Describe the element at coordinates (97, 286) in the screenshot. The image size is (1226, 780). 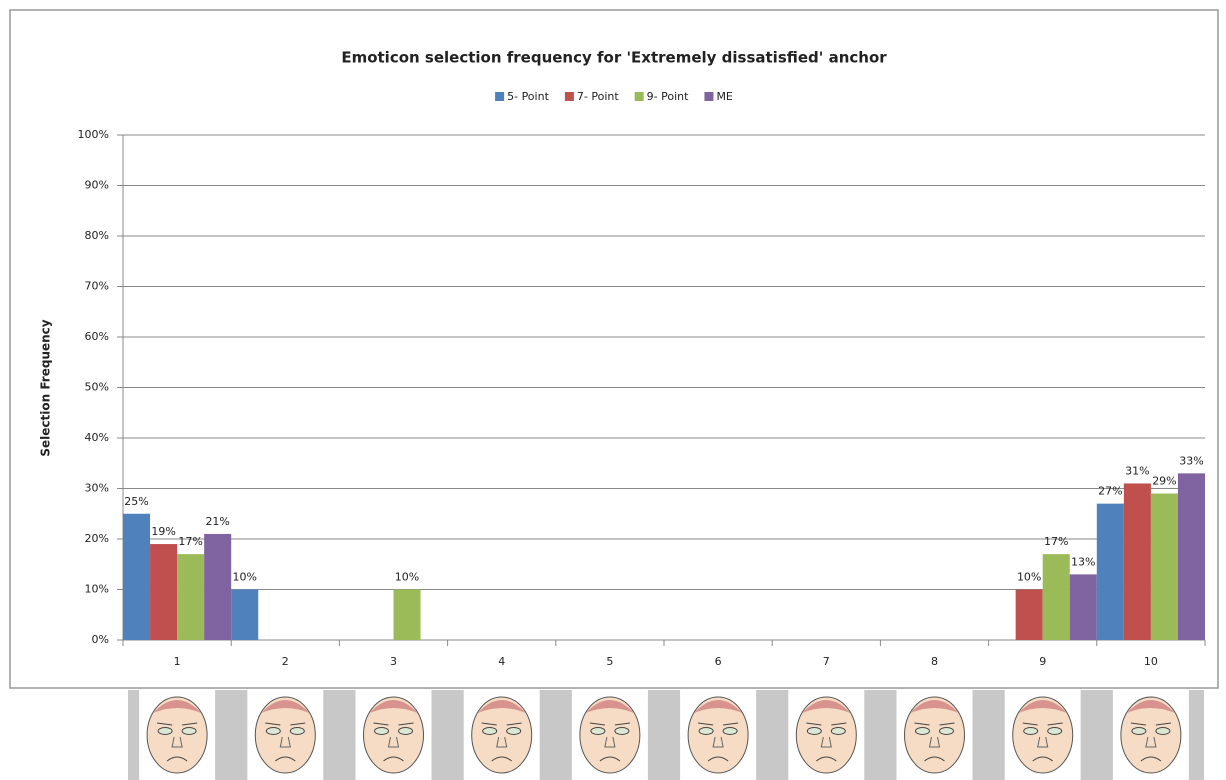
I see `y-tick-label: 70%` at that location.